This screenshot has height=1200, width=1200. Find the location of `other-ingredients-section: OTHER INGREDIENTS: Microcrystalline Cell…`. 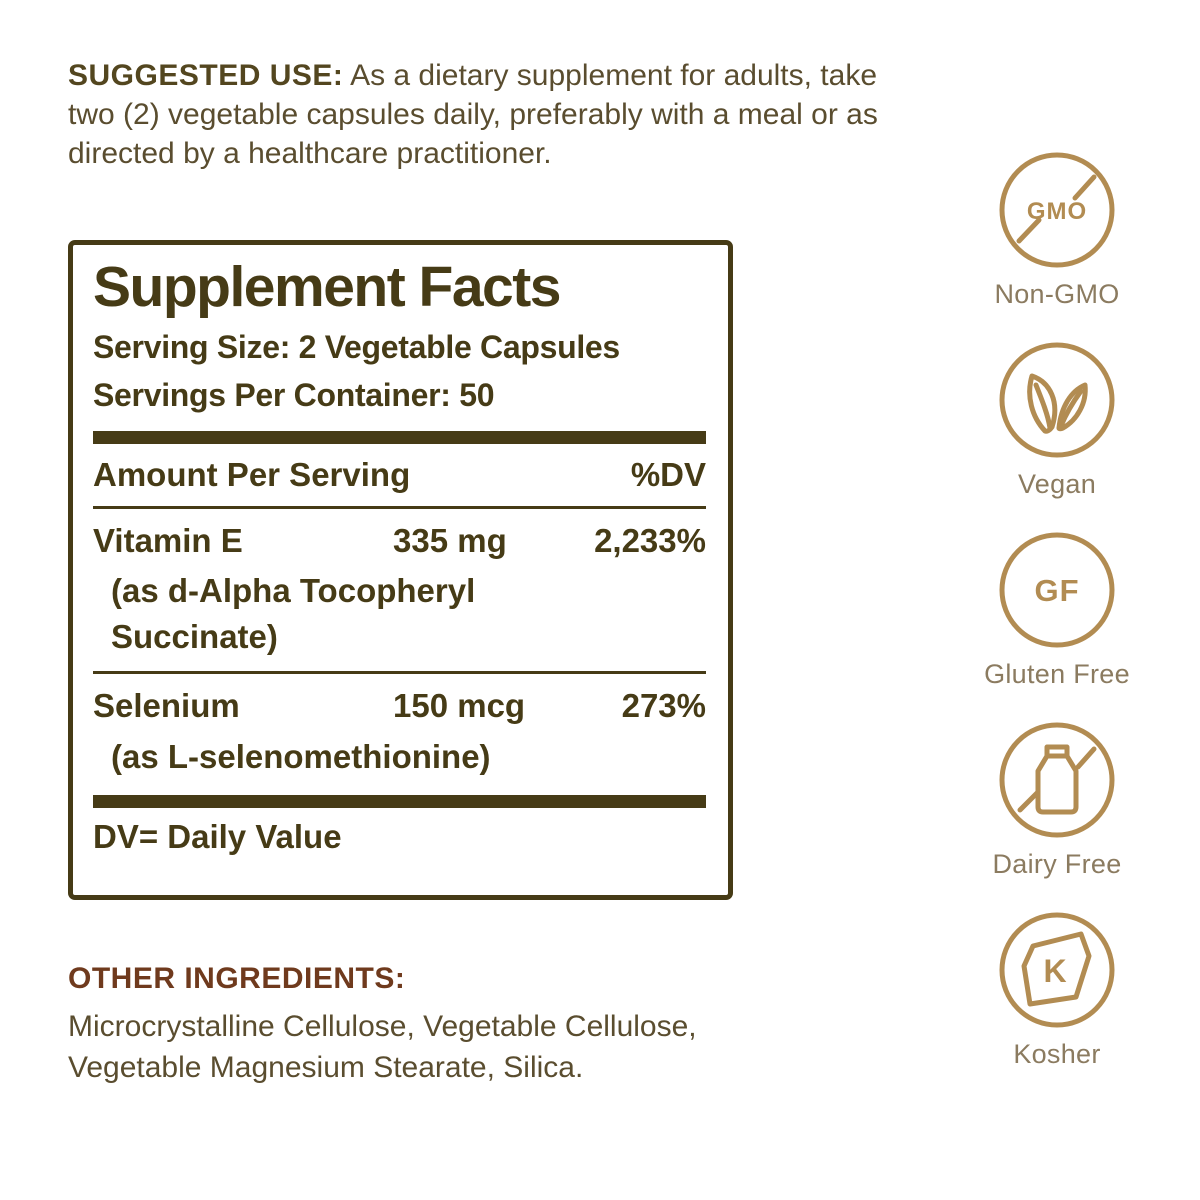

other-ingredients-section: OTHER INGREDIENTS: Microcrystalline Cell… is located at coordinates (438, 1025).